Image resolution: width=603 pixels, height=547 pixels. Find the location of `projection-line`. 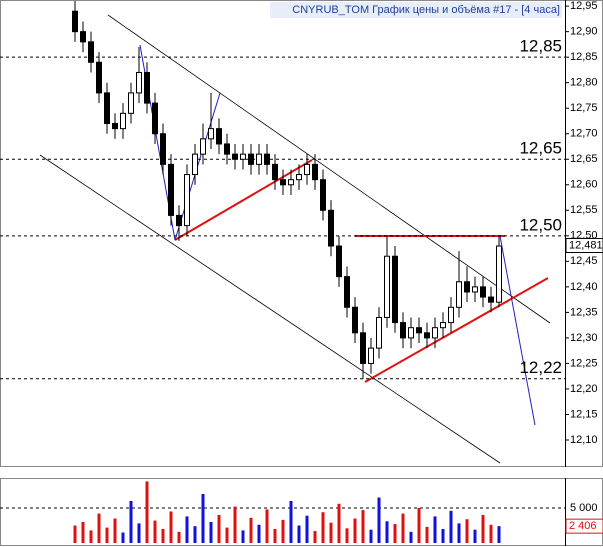

projection-line is located at coordinates (517, 330).